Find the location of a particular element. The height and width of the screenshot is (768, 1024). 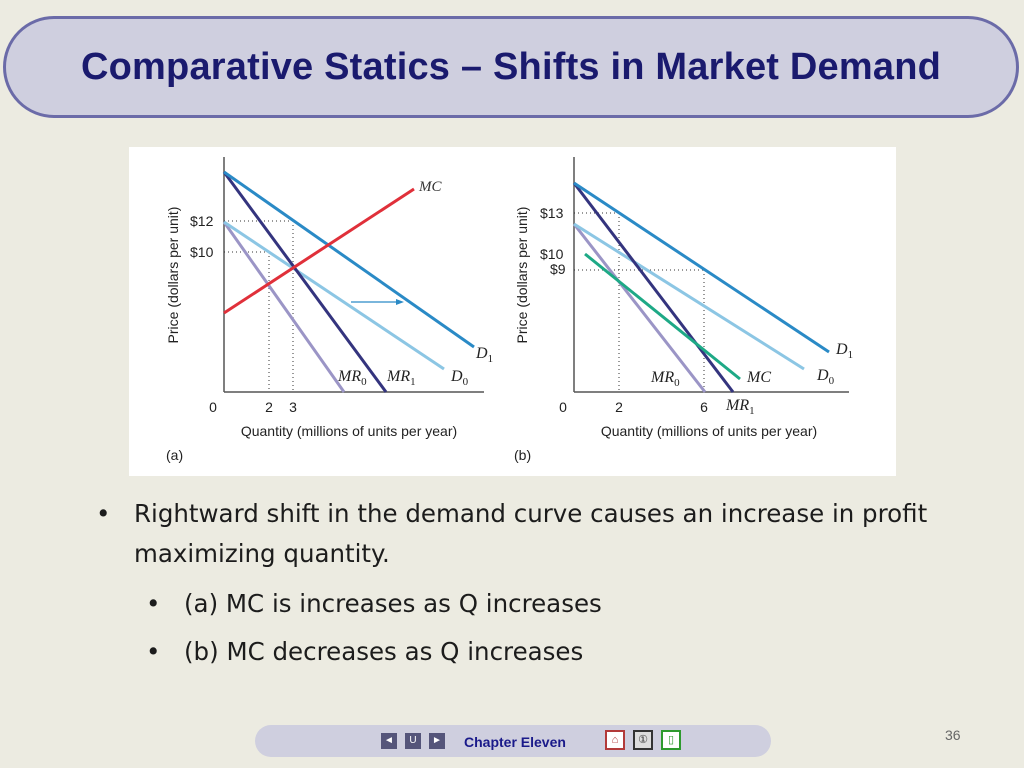

panel-b-mr1-label: MR1 is located at coordinates (740, 407).